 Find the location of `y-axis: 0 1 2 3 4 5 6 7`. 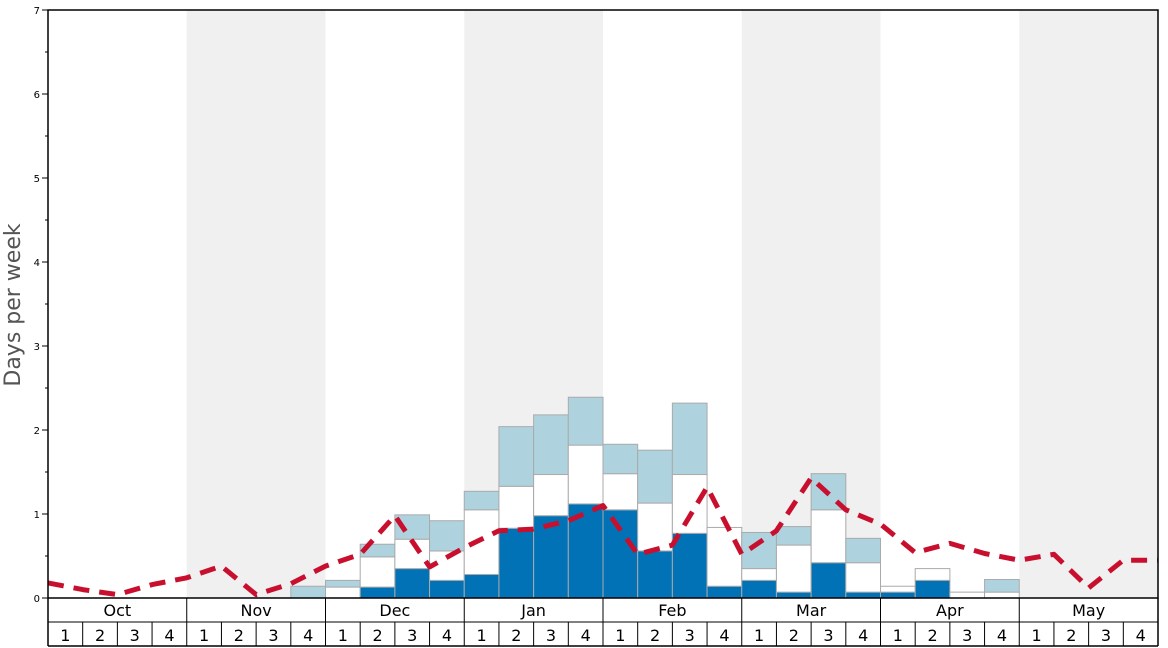

y-axis: 0 1 2 3 4 5 6 7 is located at coordinates (41, 305).